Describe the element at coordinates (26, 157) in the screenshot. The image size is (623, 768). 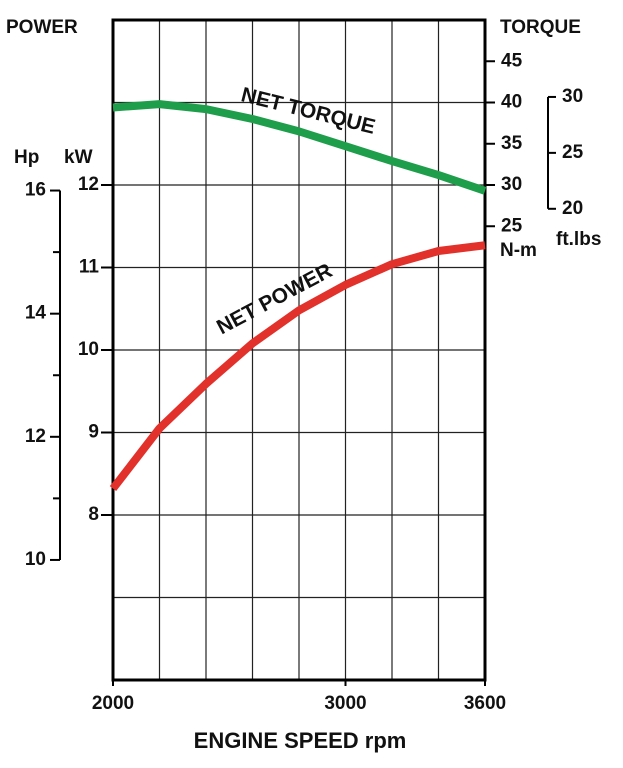
I see `hp-label: Hp` at that location.